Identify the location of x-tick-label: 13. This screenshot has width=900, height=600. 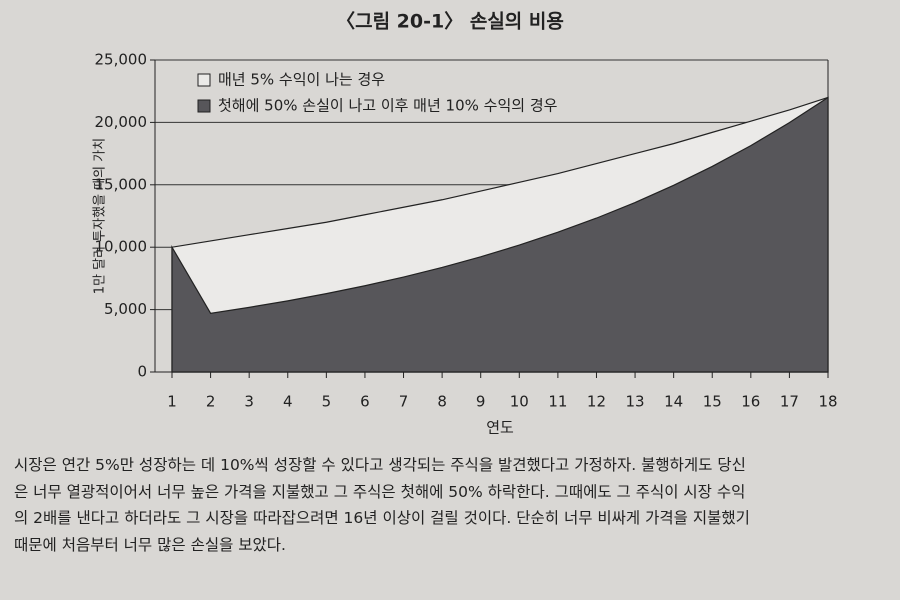
(635, 402).